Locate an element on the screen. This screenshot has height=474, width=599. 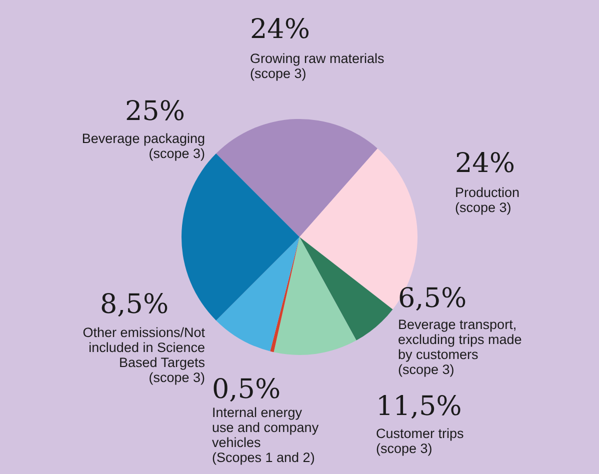
data-label: 25% is located at coordinates (155, 111).